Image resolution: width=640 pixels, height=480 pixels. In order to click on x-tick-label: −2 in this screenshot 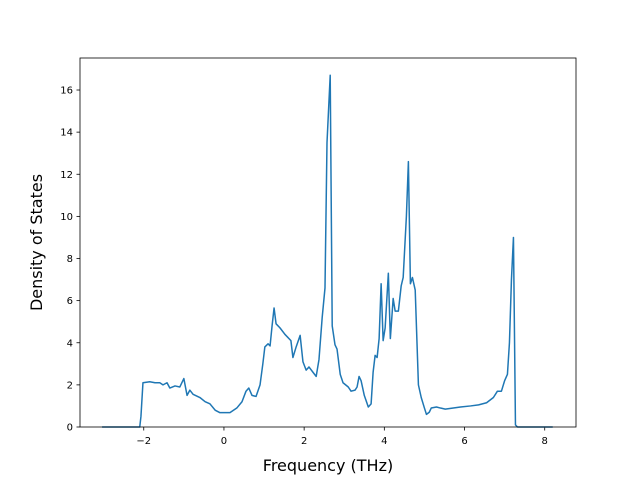, I will do `click(143, 441)`.